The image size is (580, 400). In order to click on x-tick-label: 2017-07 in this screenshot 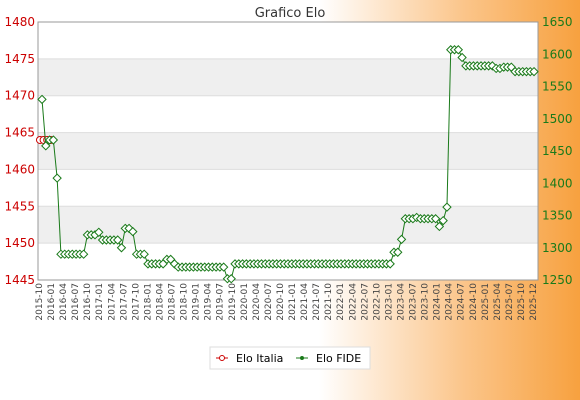, I will do `click(124, 302)`.